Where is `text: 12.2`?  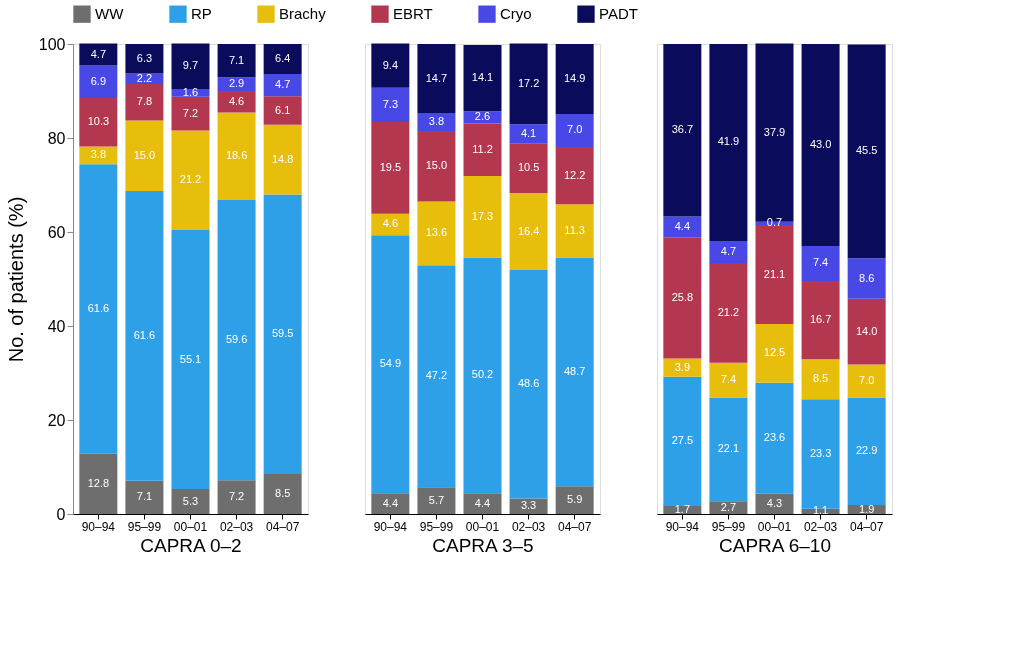
text: 12.2 is located at coordinates (574, 174).